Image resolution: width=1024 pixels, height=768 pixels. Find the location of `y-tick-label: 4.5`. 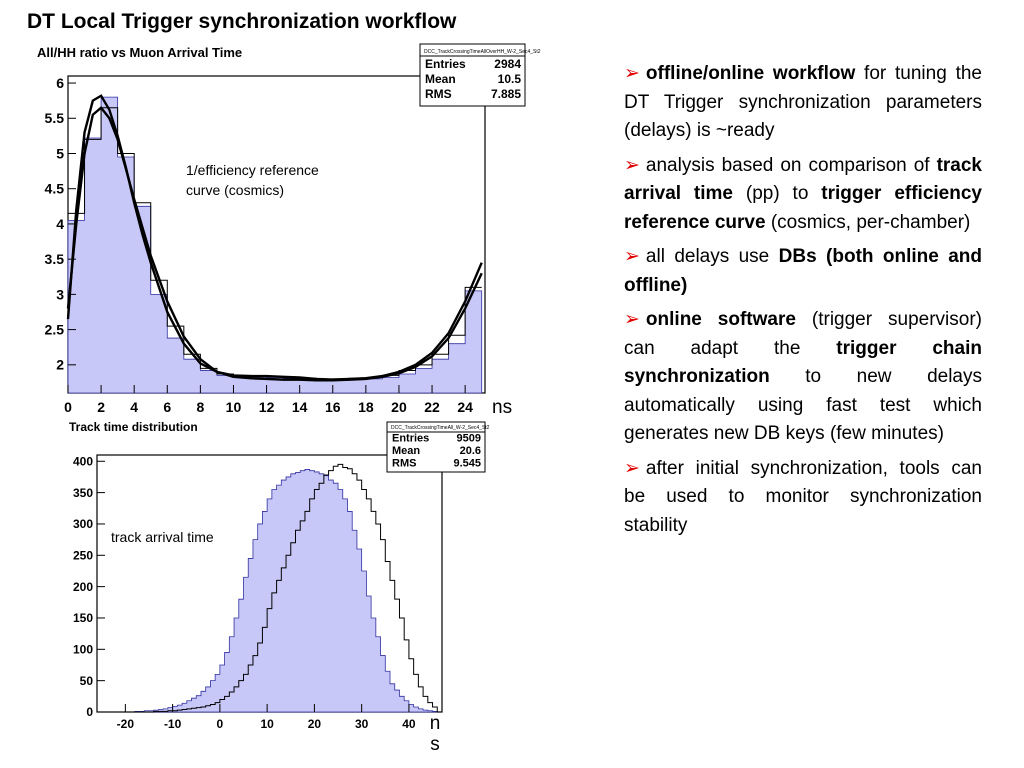

y-tick-label: 4.5 is located at coordinates (55, 189).